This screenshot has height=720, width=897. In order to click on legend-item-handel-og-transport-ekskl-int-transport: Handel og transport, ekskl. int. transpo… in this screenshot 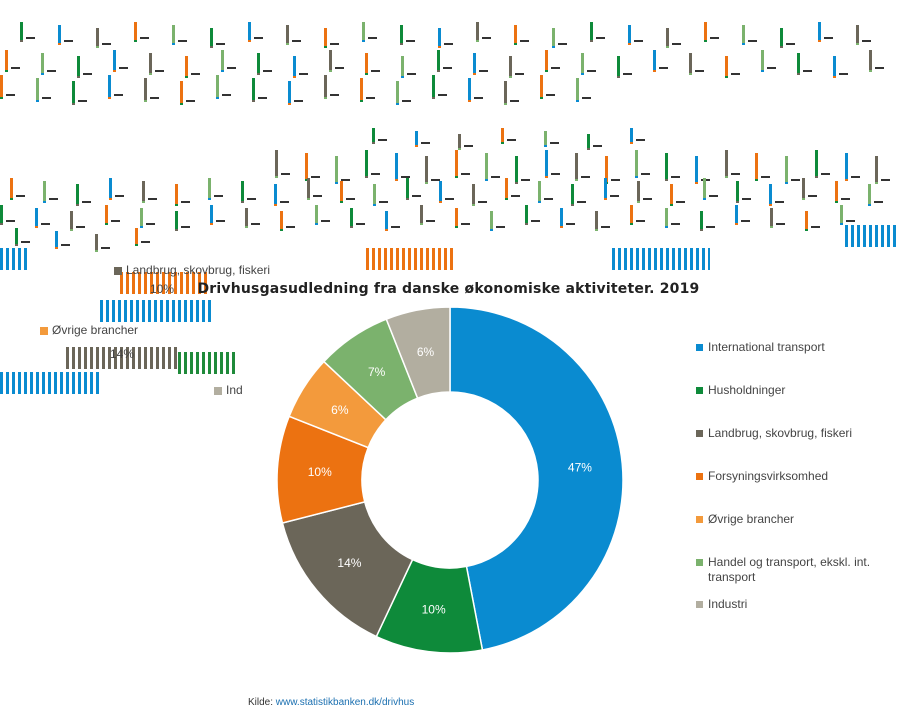, I will do `click(787, 570)`.